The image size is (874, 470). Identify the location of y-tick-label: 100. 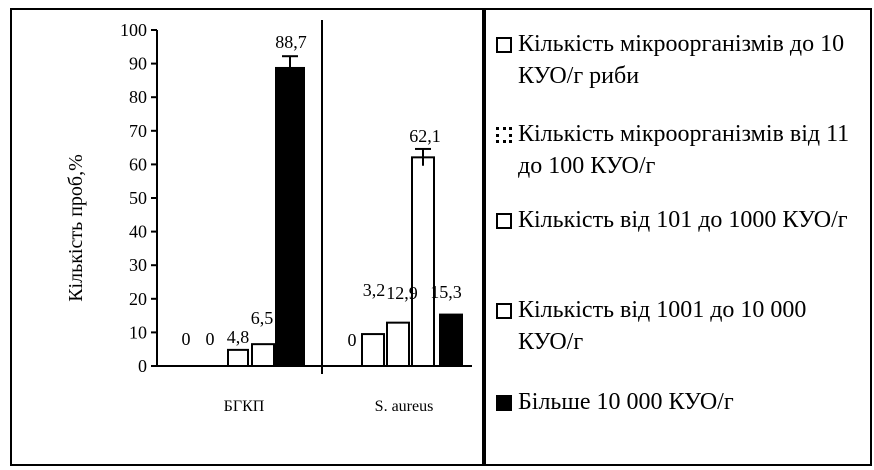
(133, 30).